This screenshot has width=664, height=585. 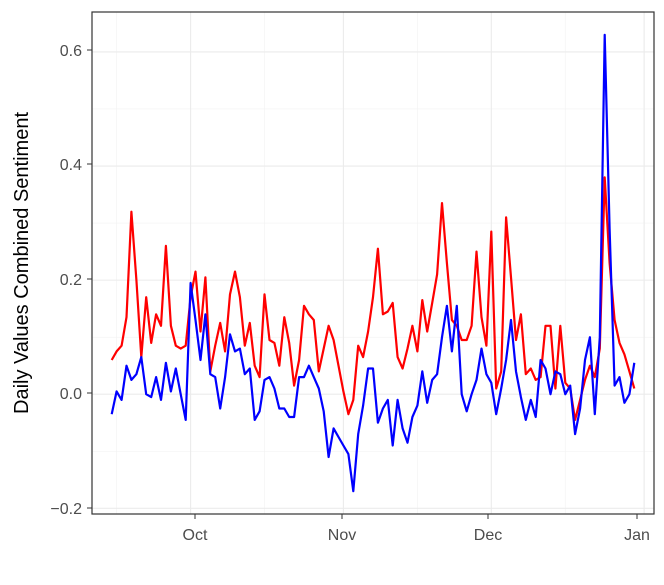 I want to click on y-tick-label: −0.2, so click(x=66, y=509).